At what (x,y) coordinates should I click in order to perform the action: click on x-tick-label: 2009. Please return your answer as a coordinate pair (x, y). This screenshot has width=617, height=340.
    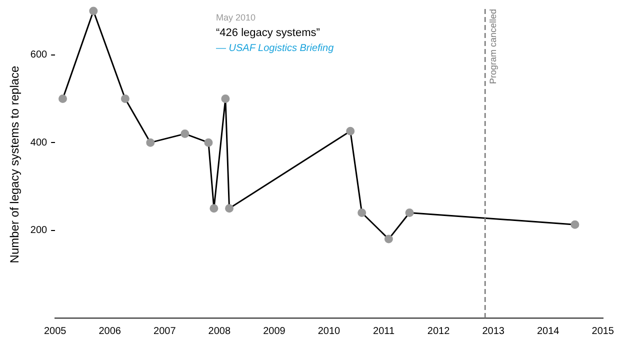
    Looking at the image, I should click on (274, 331).